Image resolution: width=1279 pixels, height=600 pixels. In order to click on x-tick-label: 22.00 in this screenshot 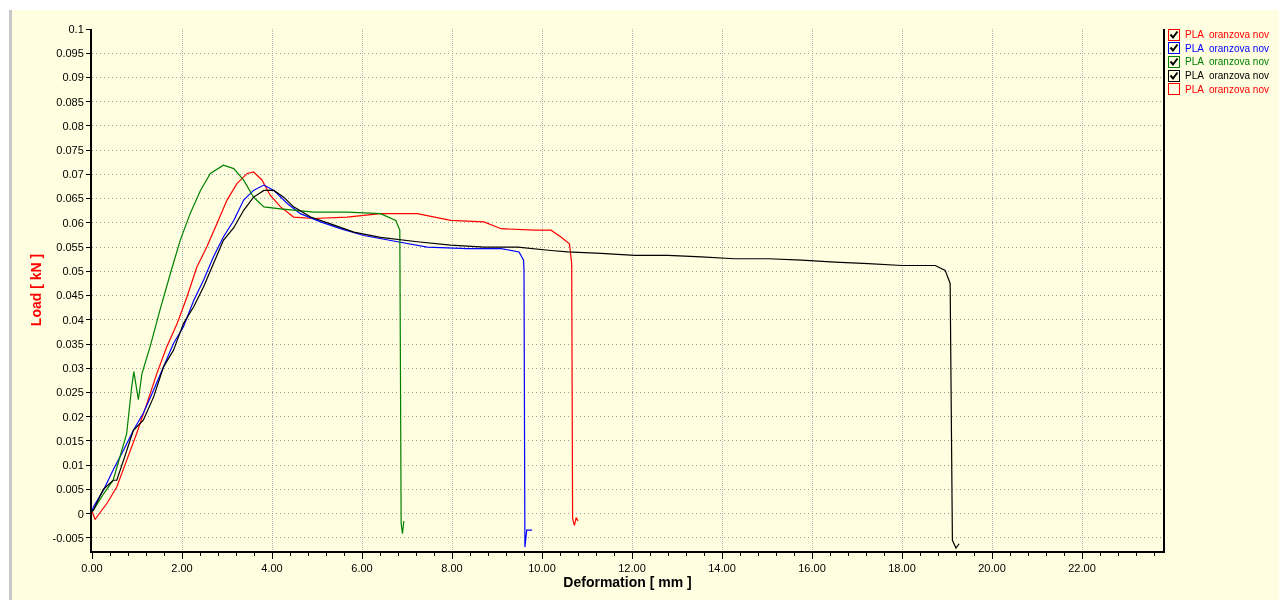, I will do `click(1082, 568)`.